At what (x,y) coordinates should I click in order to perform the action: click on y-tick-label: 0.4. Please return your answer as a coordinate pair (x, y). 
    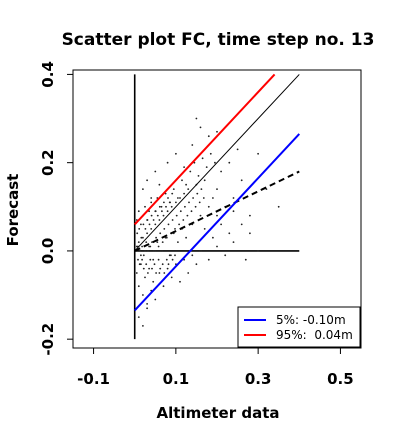
    Looking at the image, I should click on (48, 74).